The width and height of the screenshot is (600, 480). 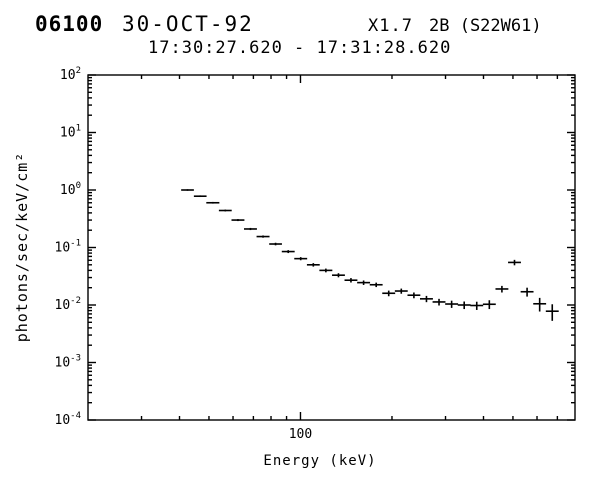 What do you see at coordinates (22, 247) in the screenshot?
I see `y-axis-label: photons/sec/keV/cm²` at bounding box center [22, 247].